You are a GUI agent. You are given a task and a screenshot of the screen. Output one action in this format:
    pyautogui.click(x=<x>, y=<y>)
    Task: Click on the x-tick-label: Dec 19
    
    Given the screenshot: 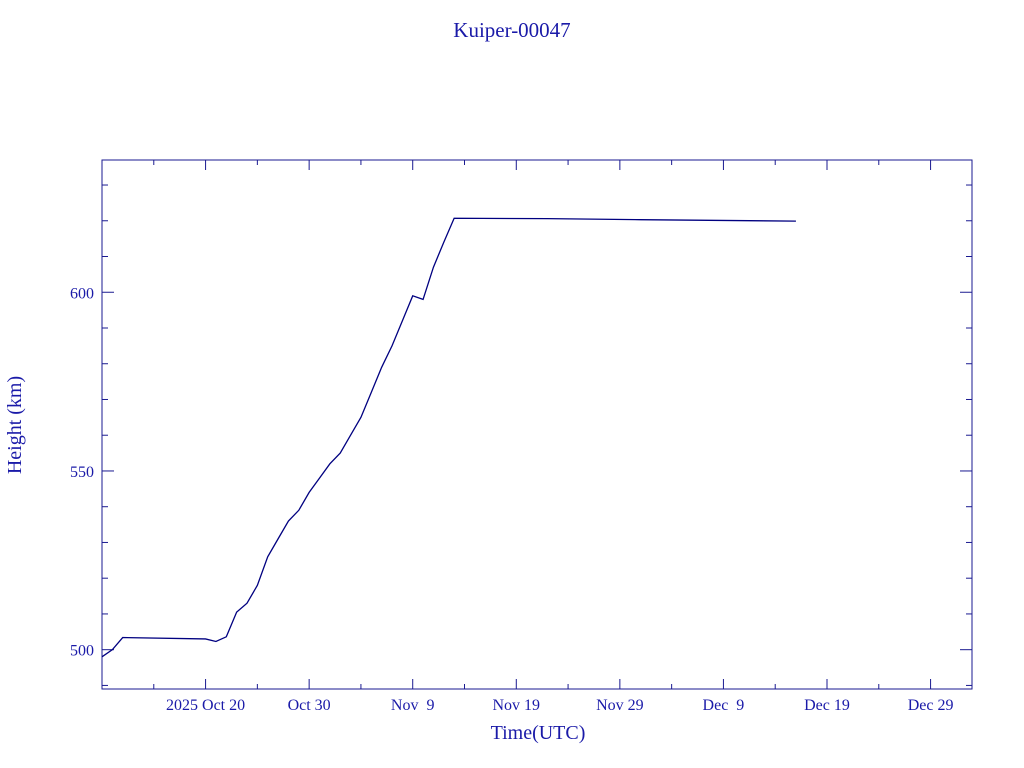 What is the action you would take?
    pyautogui.click(x=827, y=705)
    